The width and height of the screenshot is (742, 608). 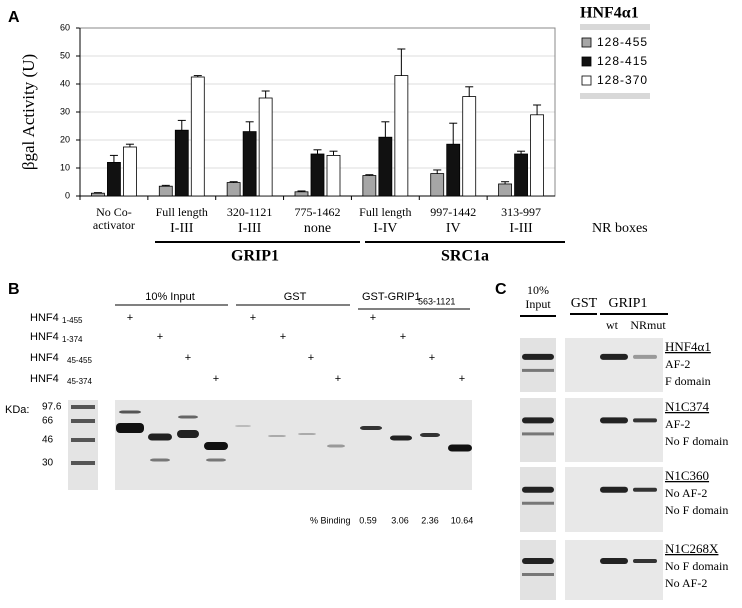 What do you see at coordinates (538, 304) in the screenshot?
I see `header: Input` at bounding box center [538, 304].